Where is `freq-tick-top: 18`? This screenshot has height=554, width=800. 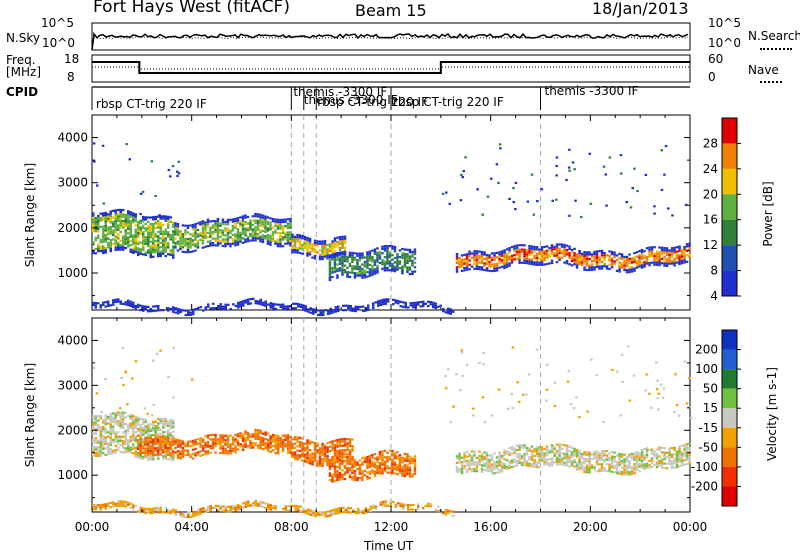
freq-tick-top: 18 is located at coordinates (72, 59).